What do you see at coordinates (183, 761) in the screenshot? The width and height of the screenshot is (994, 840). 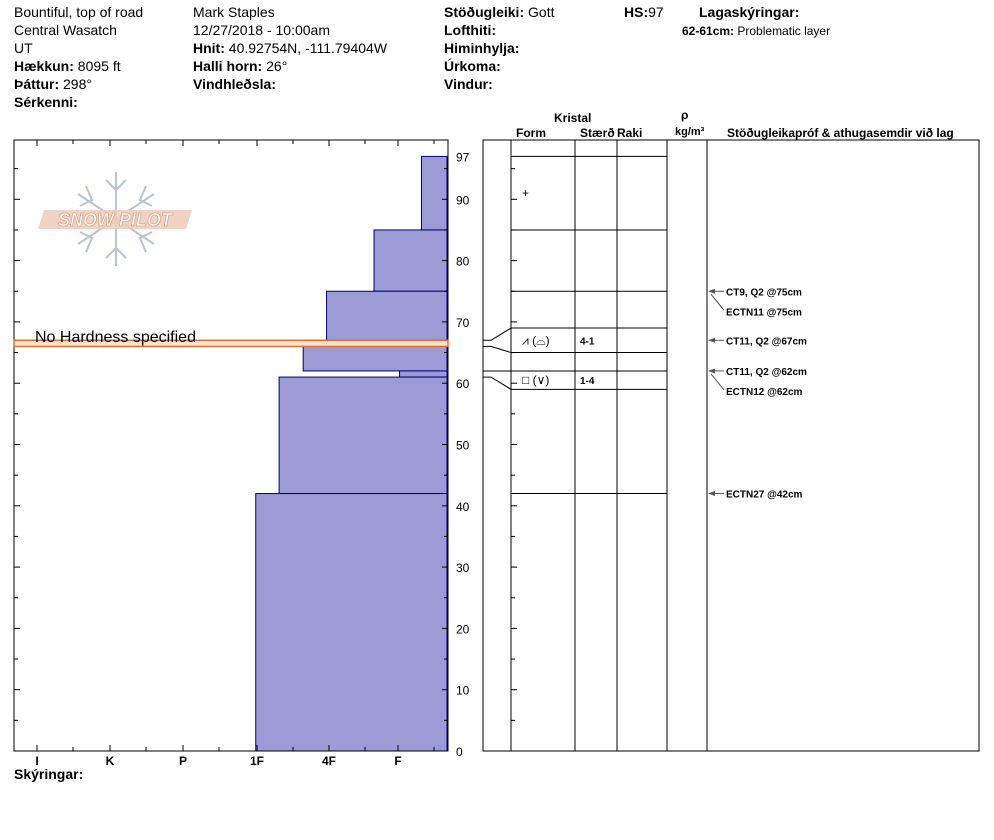 I see `hardness-label: P` at bounding box center [183, 761].